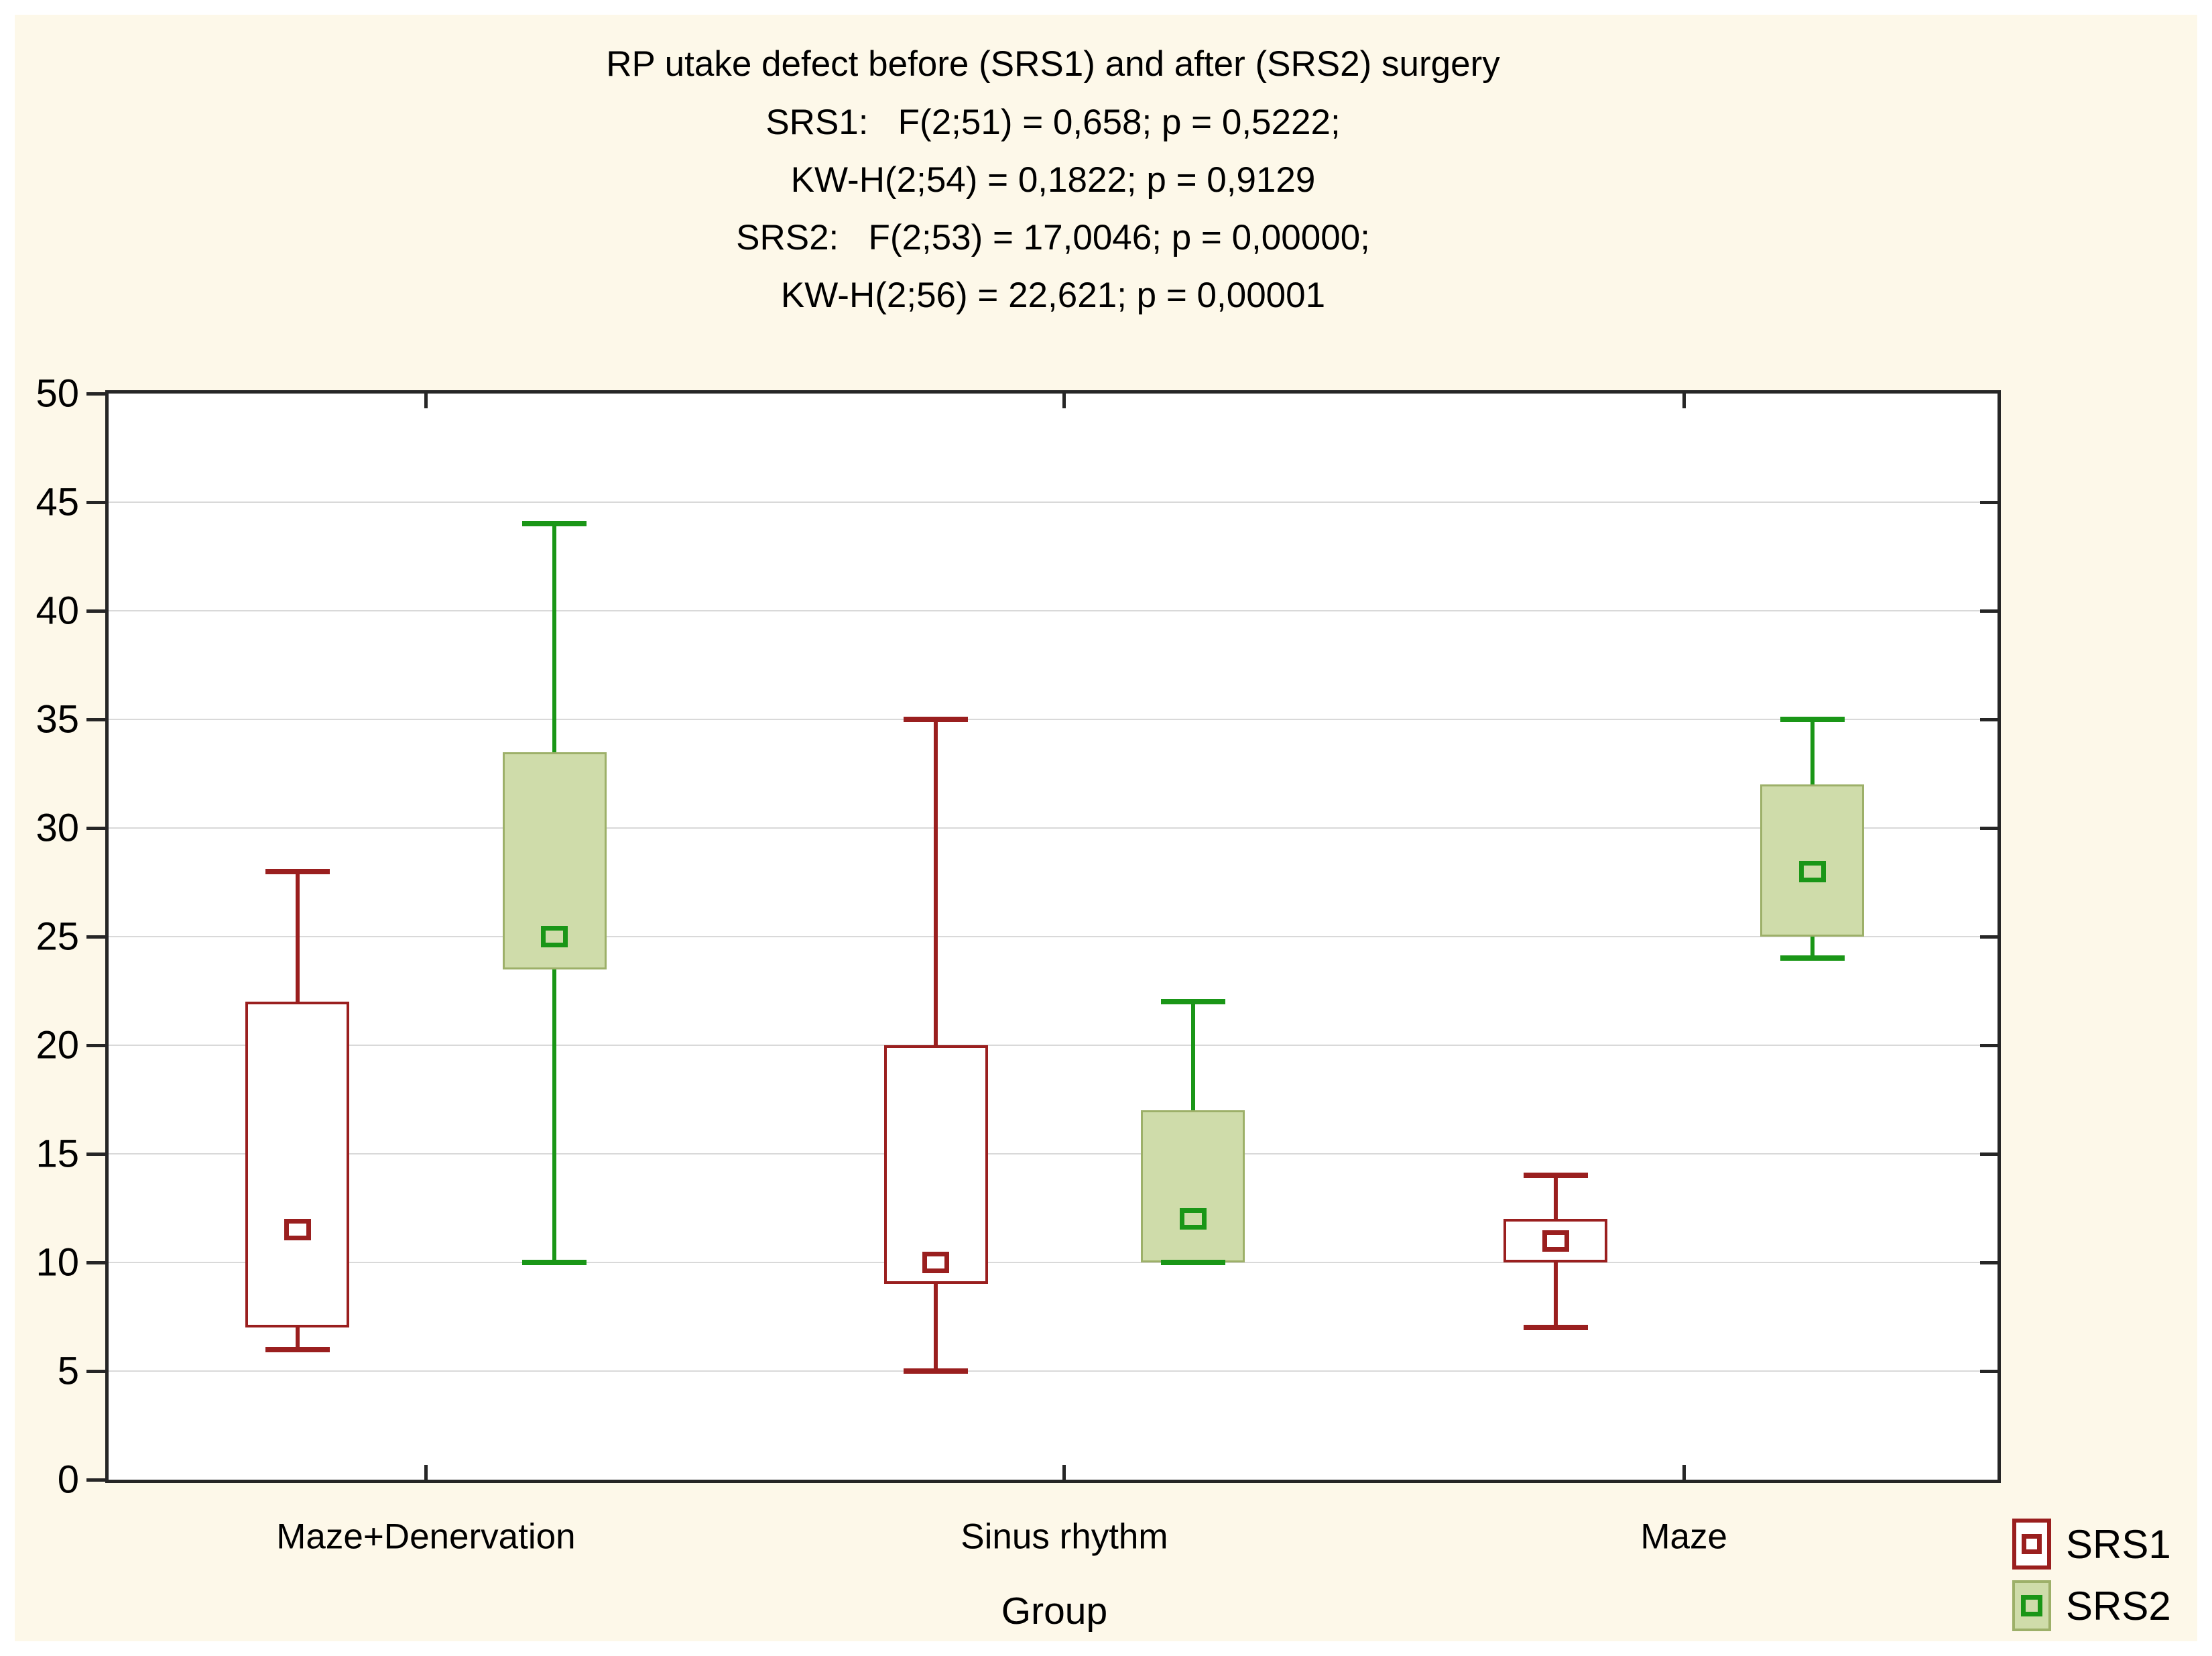 Image resolution: width=2212 pixels, height=1656 pixels. What do you see at coordinates (935, 1165) in the screenshot?
I see `box-srs1-sinus-rhythm` at bounding box center [935, 1165].